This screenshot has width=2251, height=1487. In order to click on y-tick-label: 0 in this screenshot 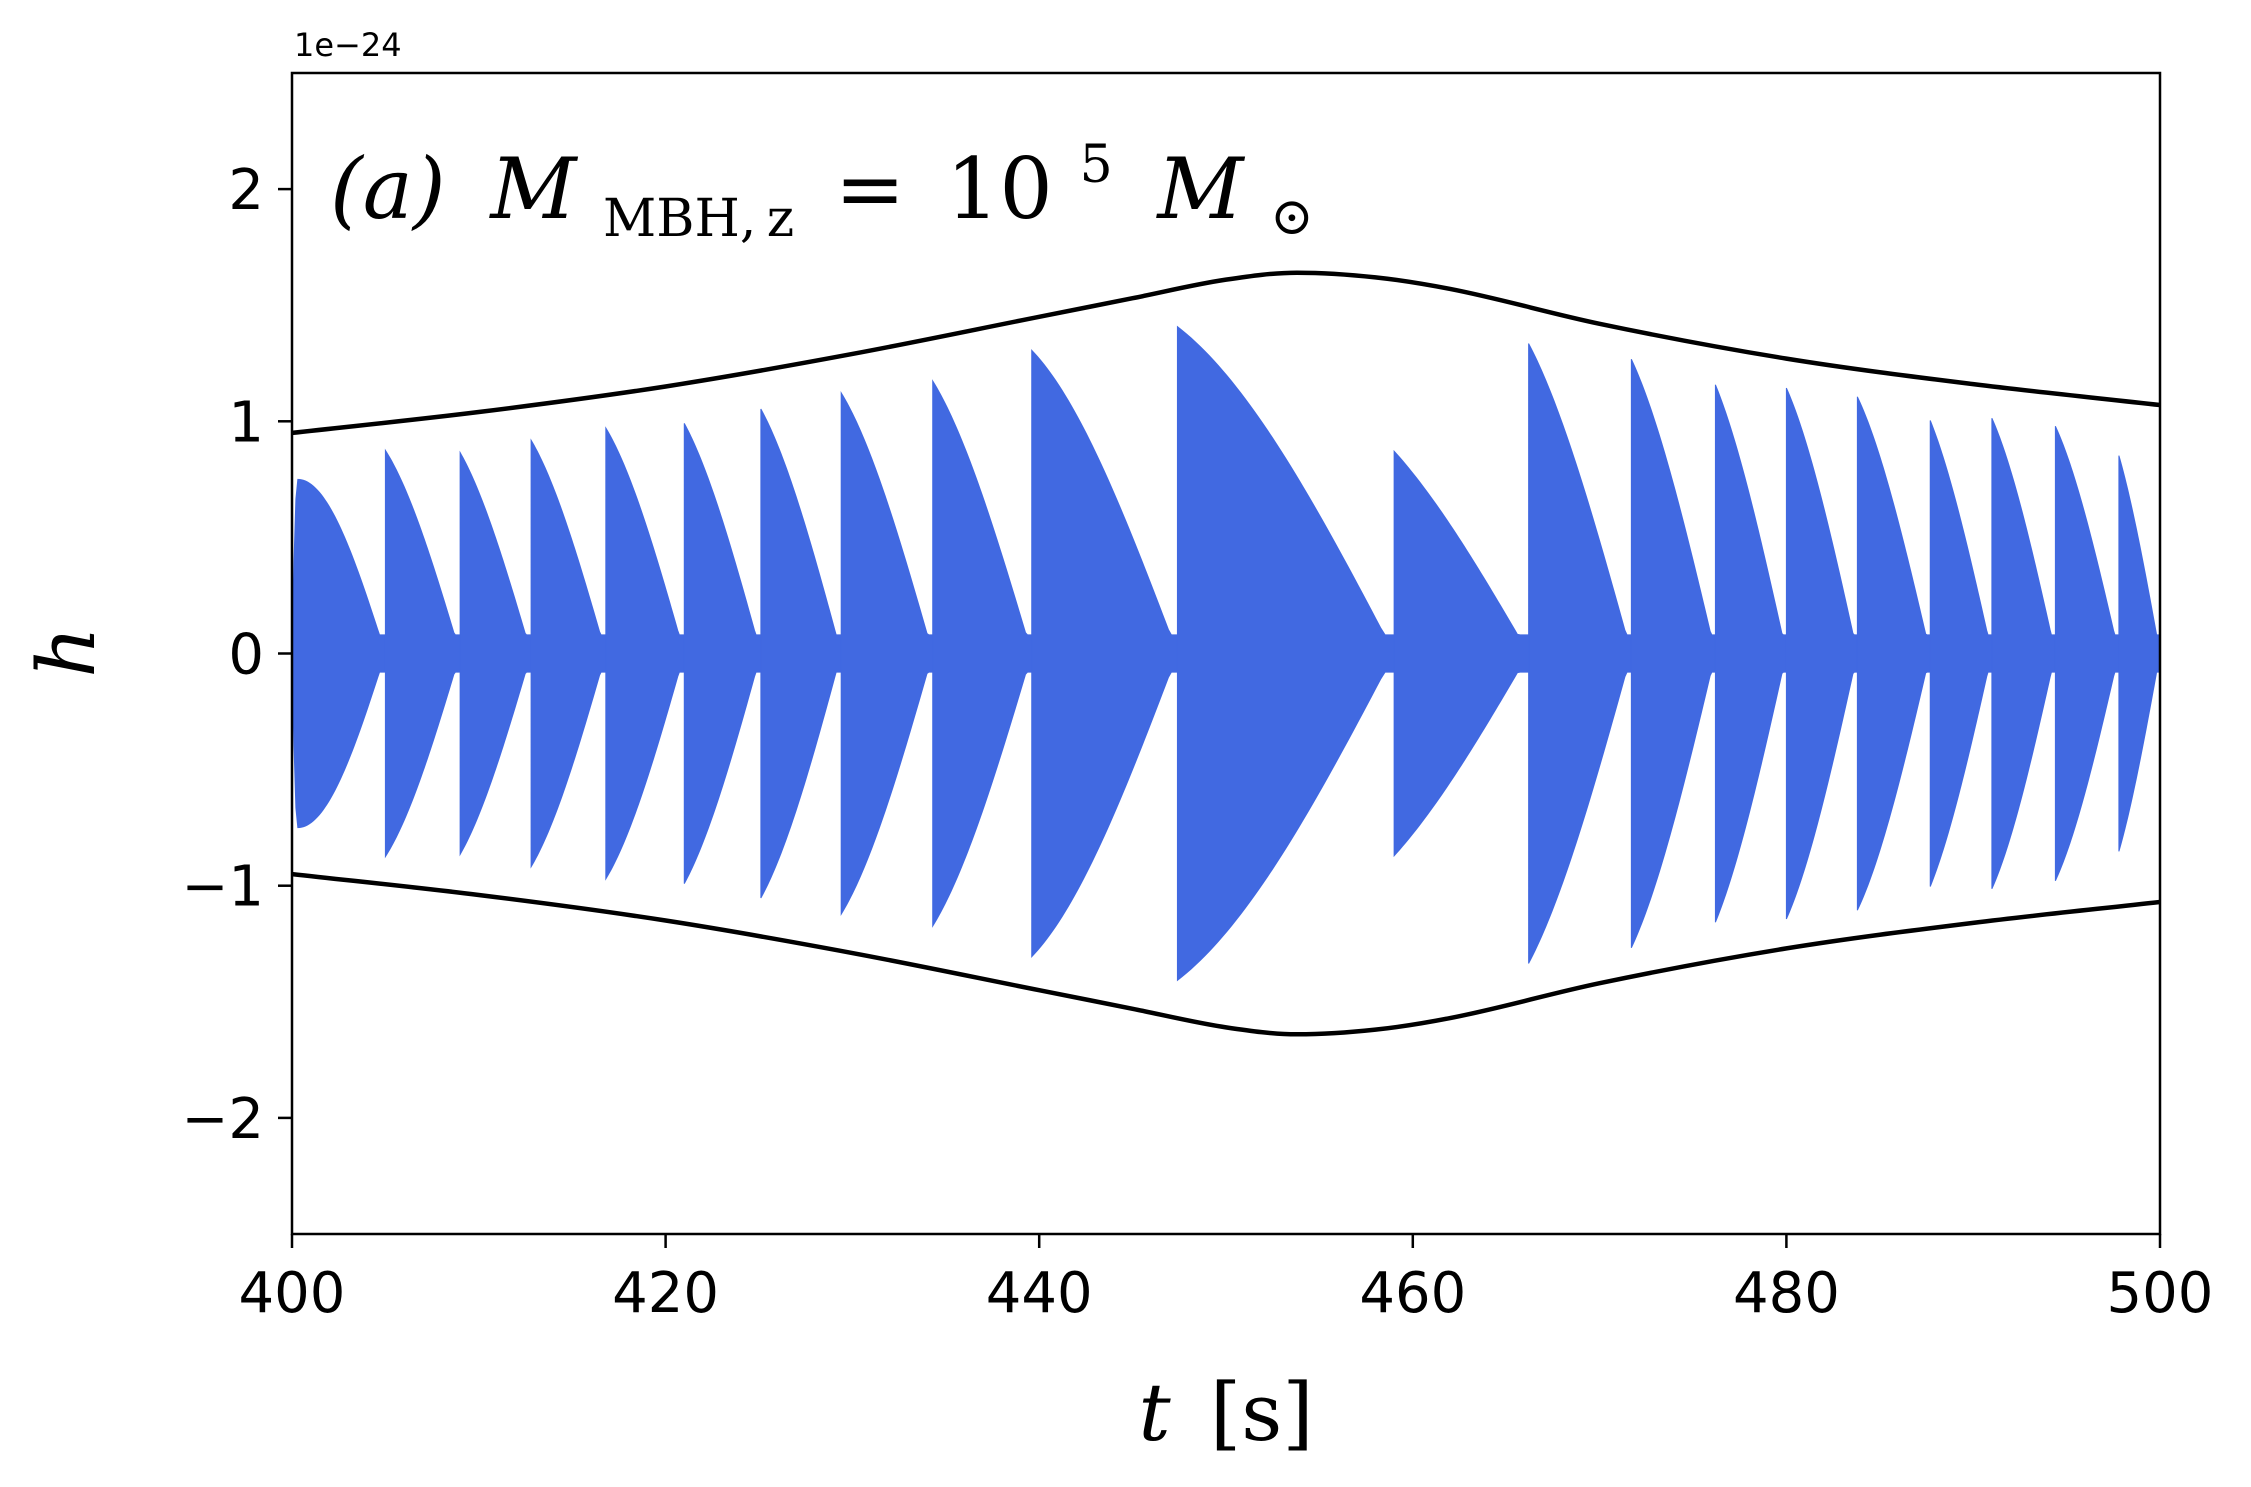, I will do `click(246, 655)`.